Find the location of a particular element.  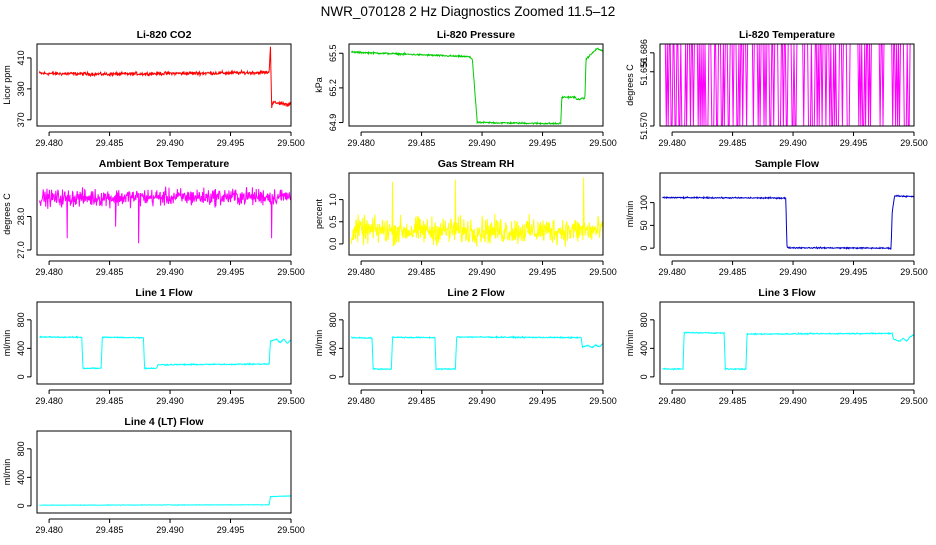

panel-title: Gas Stream RH is located at coordinates (476, 164).